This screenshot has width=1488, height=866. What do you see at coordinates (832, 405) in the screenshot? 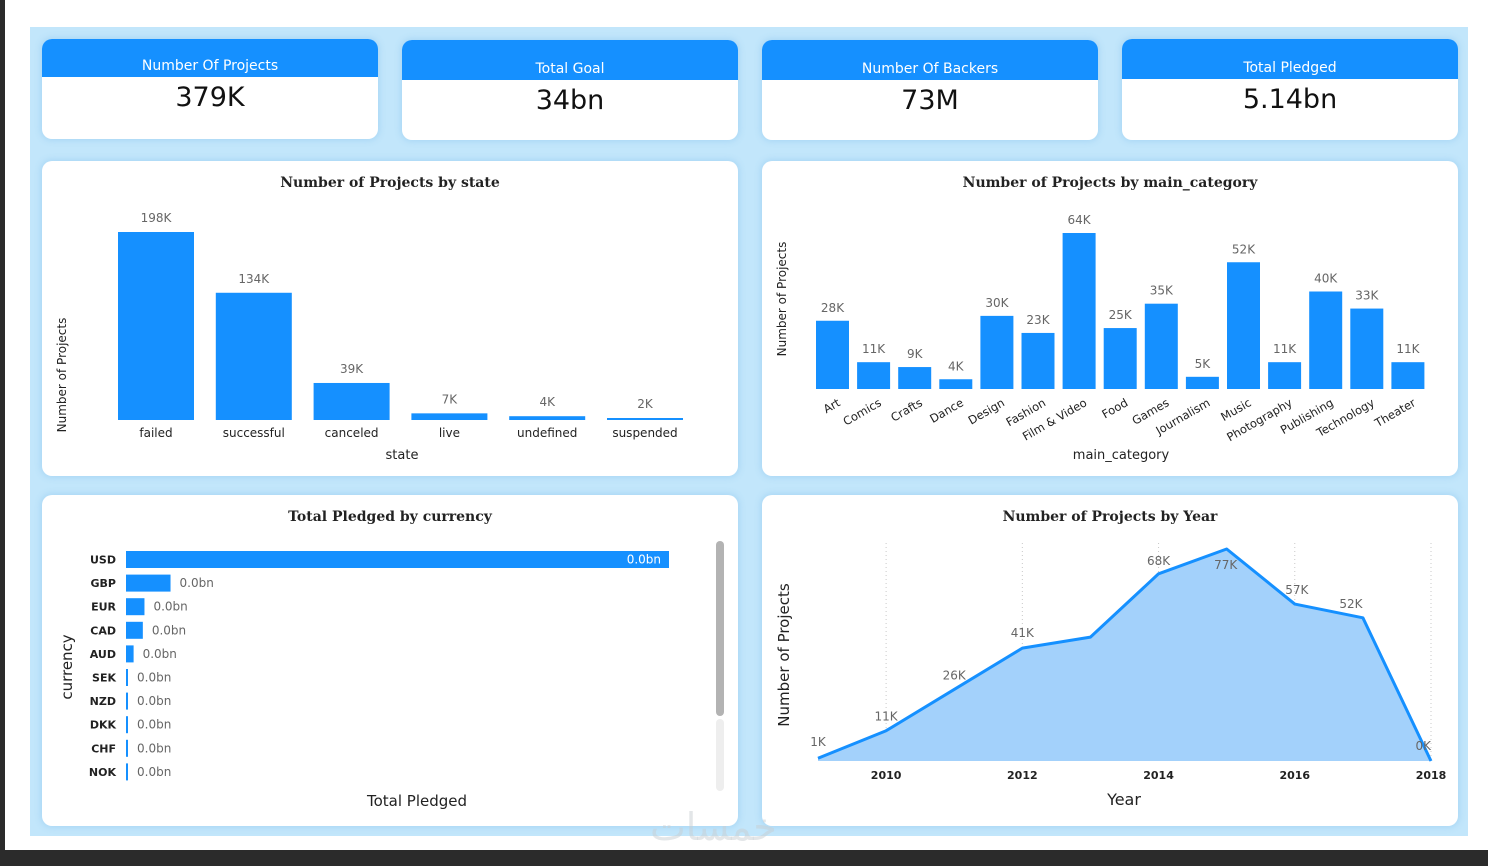
I see `x-tick-label: Art` at bounding box center [832, 405].